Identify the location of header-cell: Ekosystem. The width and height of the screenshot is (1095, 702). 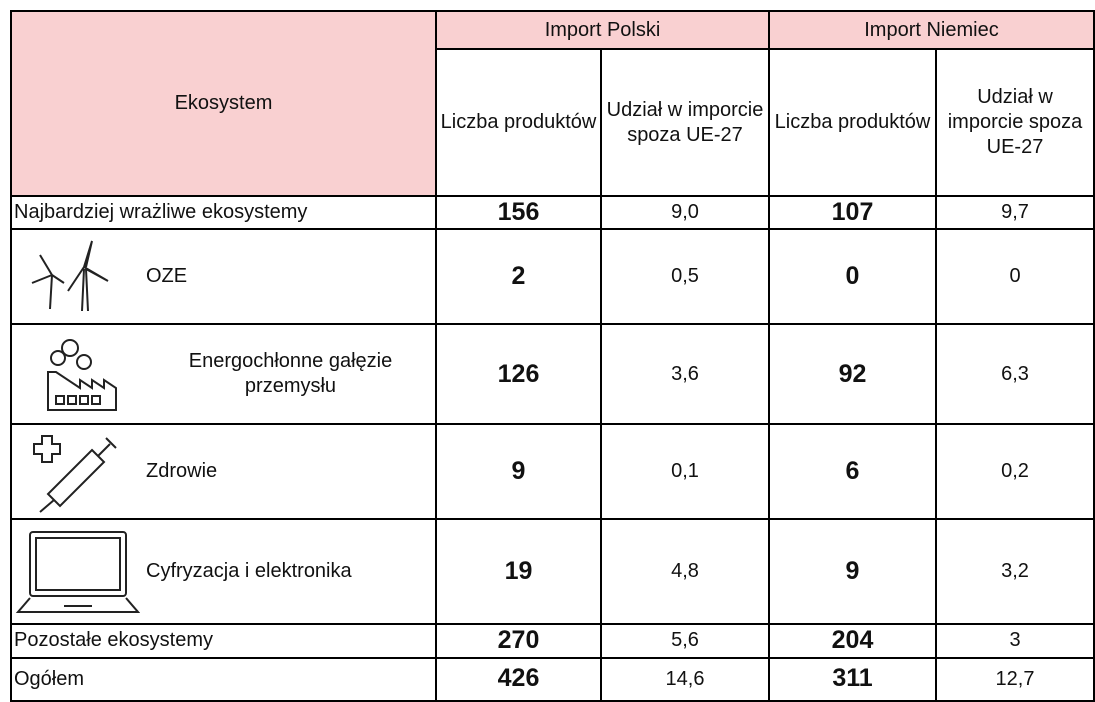
(223, 103).